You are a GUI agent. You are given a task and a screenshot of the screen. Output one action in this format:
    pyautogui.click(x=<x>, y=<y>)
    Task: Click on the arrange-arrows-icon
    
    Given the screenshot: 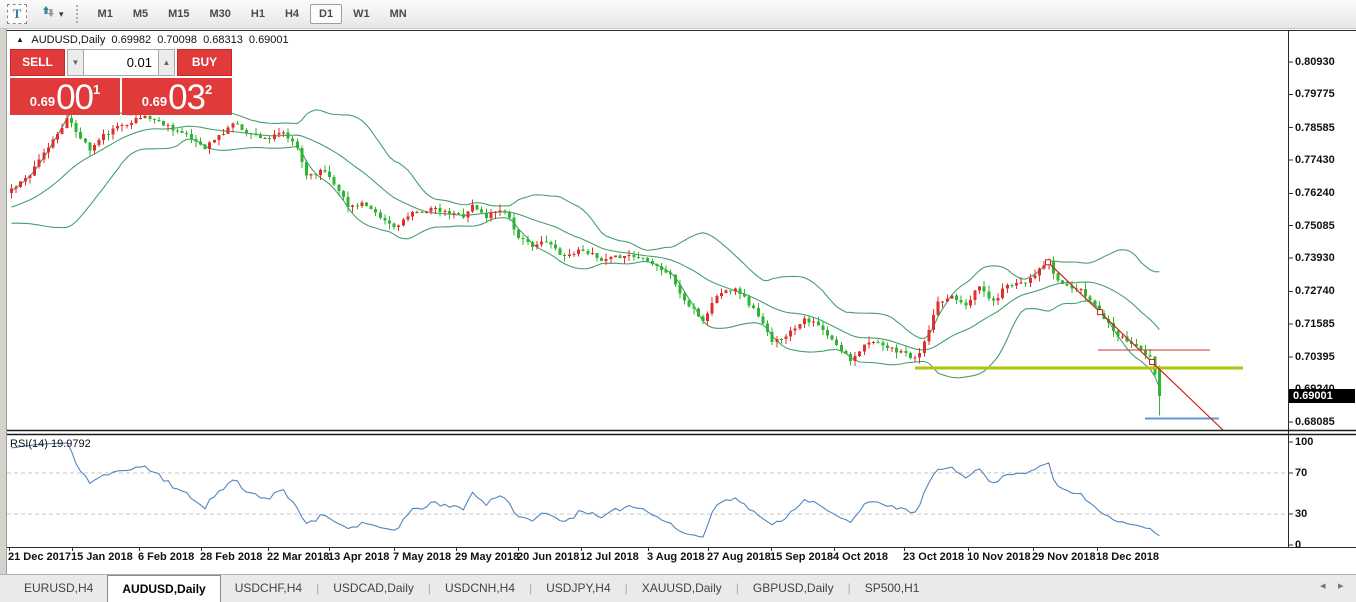 What is the action you would take?
    pyautogui.click(x=48, y=14)
    